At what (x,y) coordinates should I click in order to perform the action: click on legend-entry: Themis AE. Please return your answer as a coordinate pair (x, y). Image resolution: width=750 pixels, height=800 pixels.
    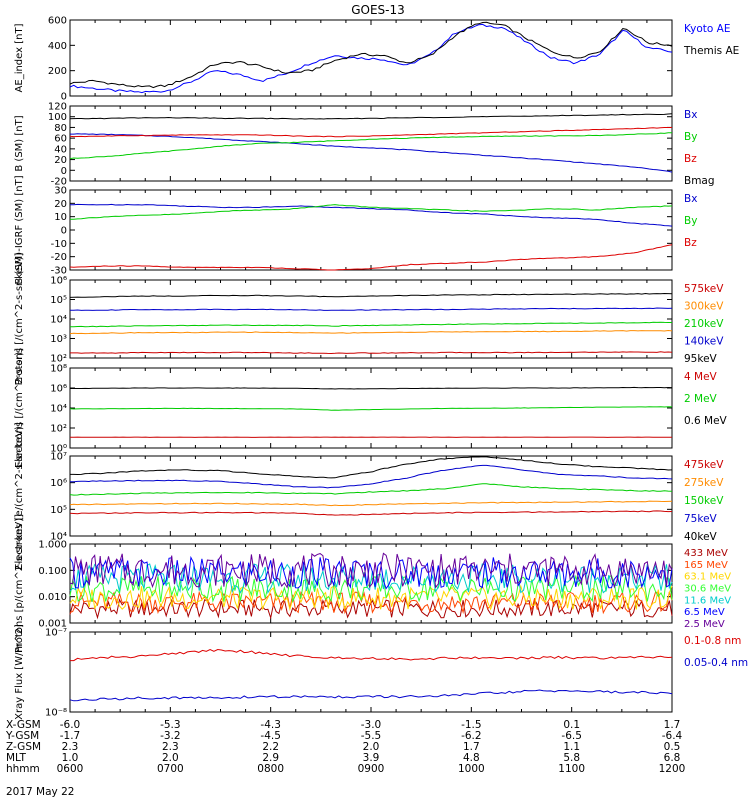
    Looking at the image, I should click on (711, 51).